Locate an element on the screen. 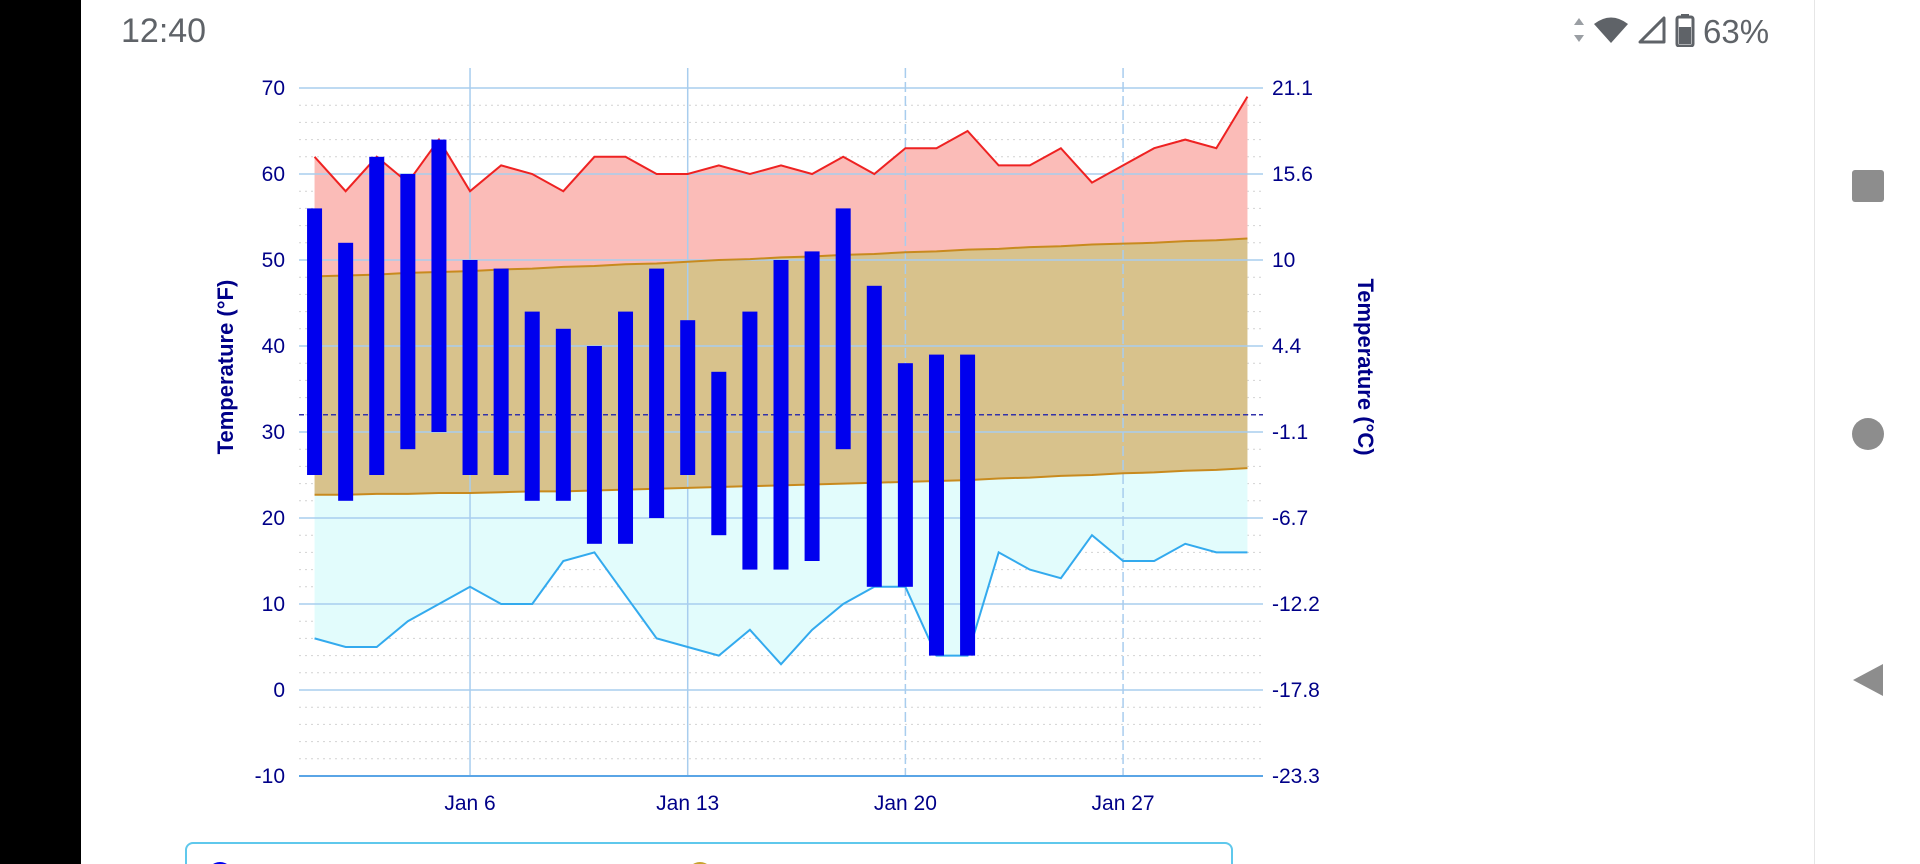 Image resolution: width=1920 pixels, height=864 pixels. y-tick-label: 40 is located at coordinates (273, 346).